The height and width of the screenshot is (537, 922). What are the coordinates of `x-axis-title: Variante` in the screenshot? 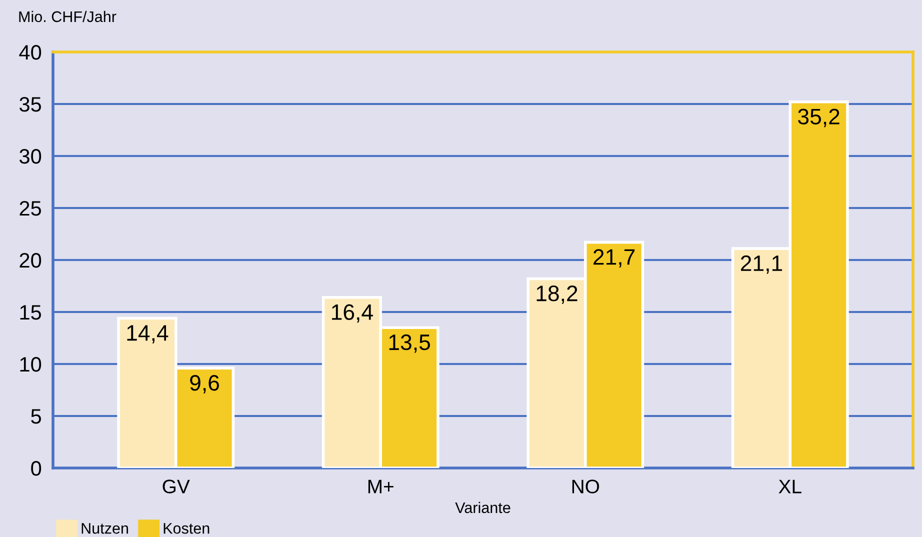 It's located at (482, 508).